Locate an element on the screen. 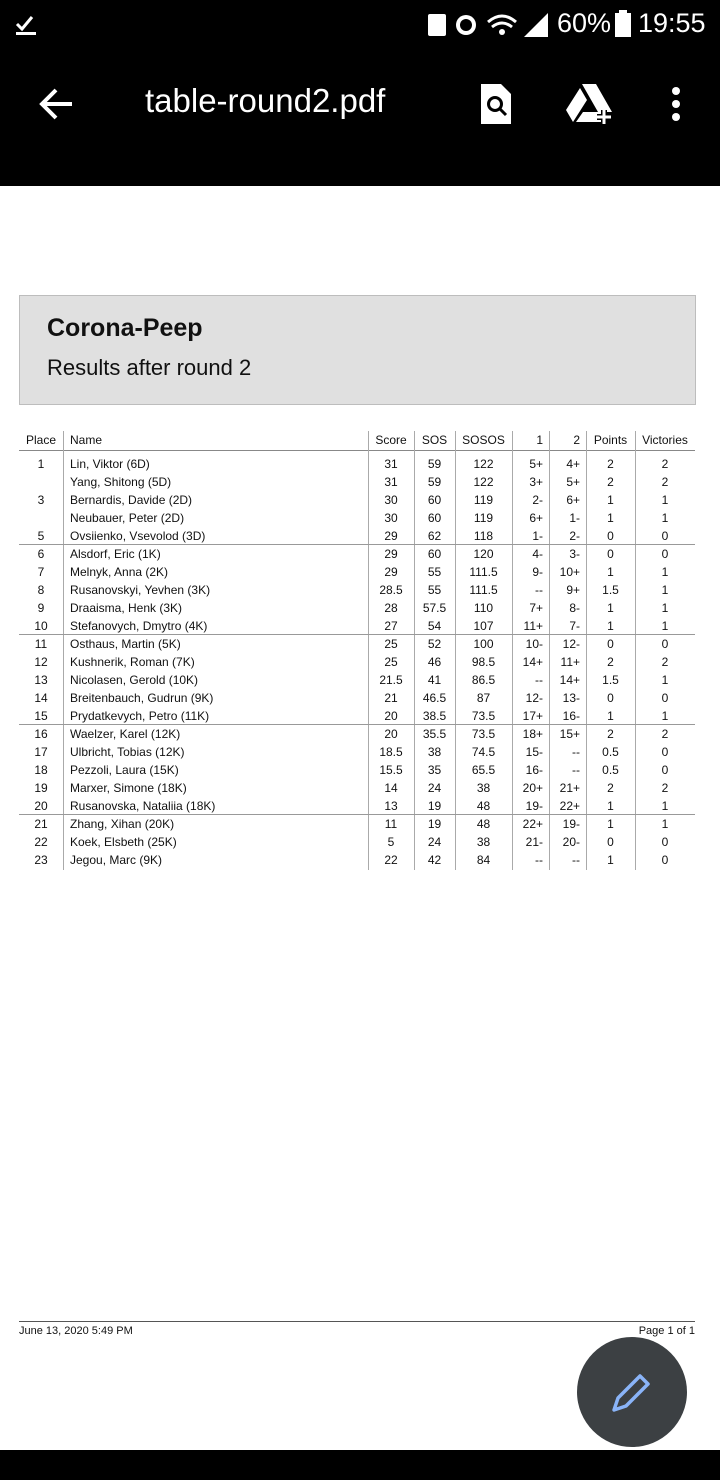 This screenshot has height=1480, width=720. edit-fab is located at coordinates (632, 1392).